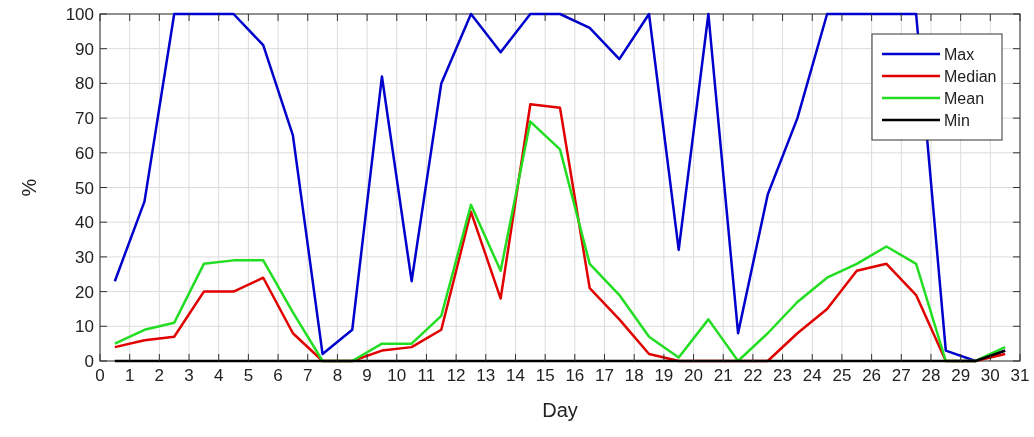 The height and width of the screenshot is (437, 1034). Describe the element at coordinates (84, 84) in the screenshot. I see `y-tick-label: 80` at that location.